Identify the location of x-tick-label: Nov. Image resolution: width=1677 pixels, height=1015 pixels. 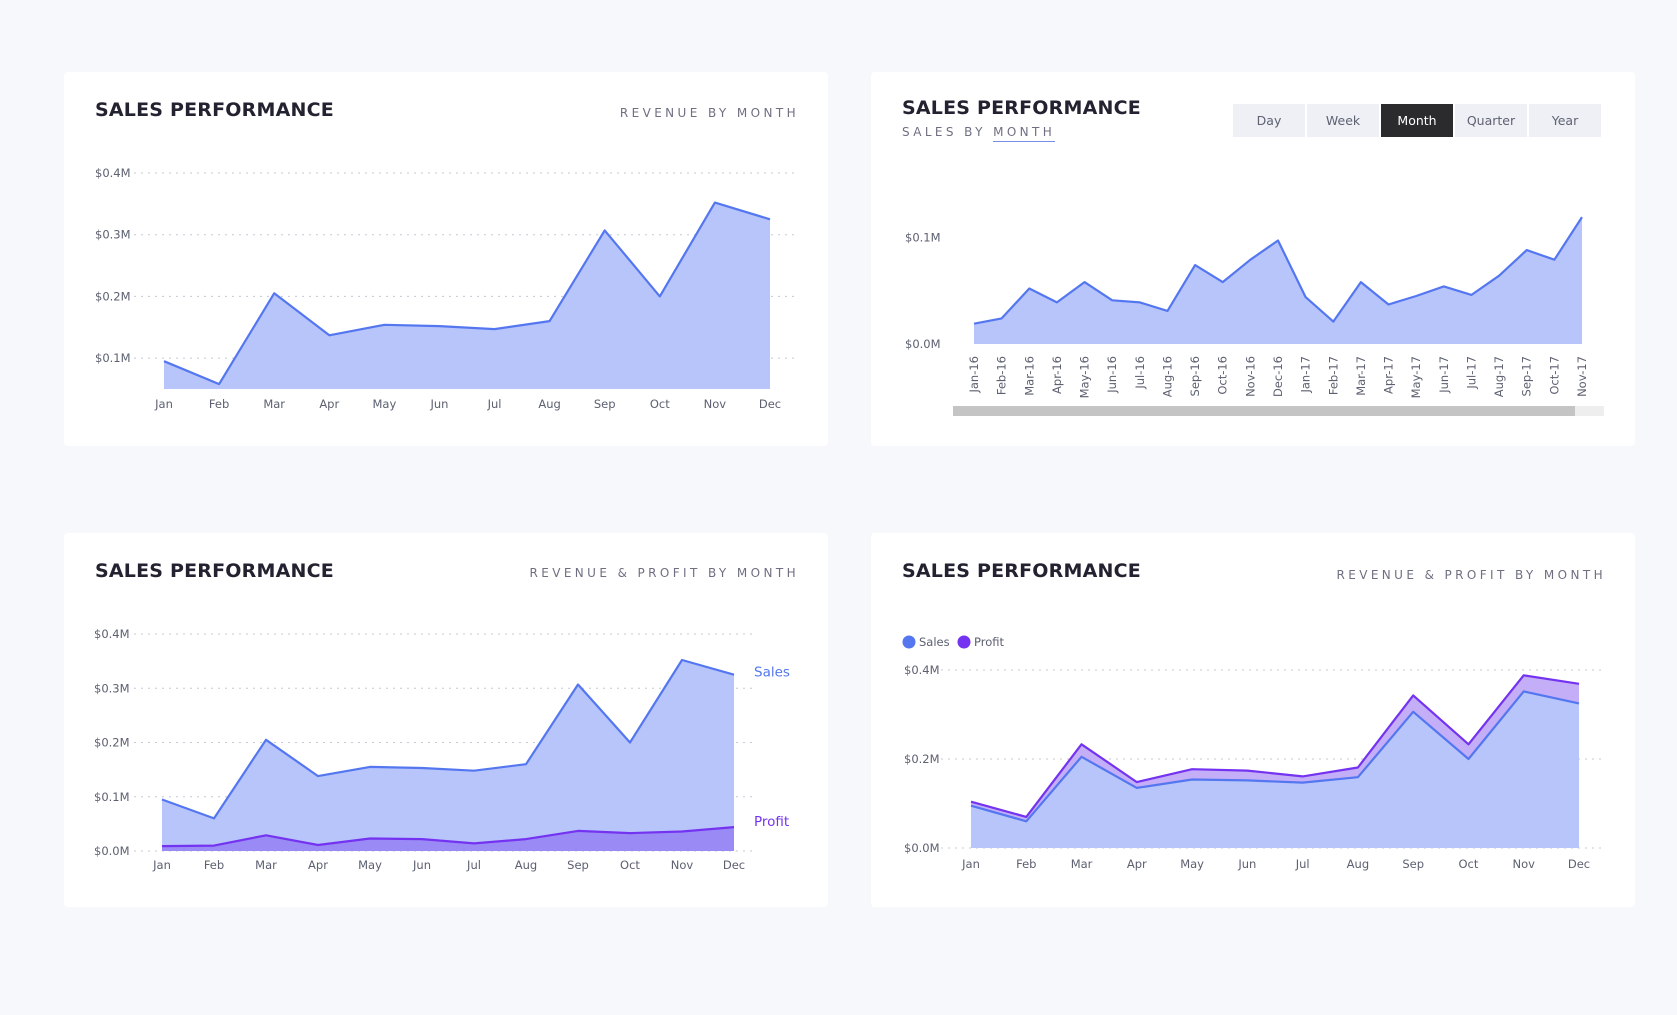
(715, 404).